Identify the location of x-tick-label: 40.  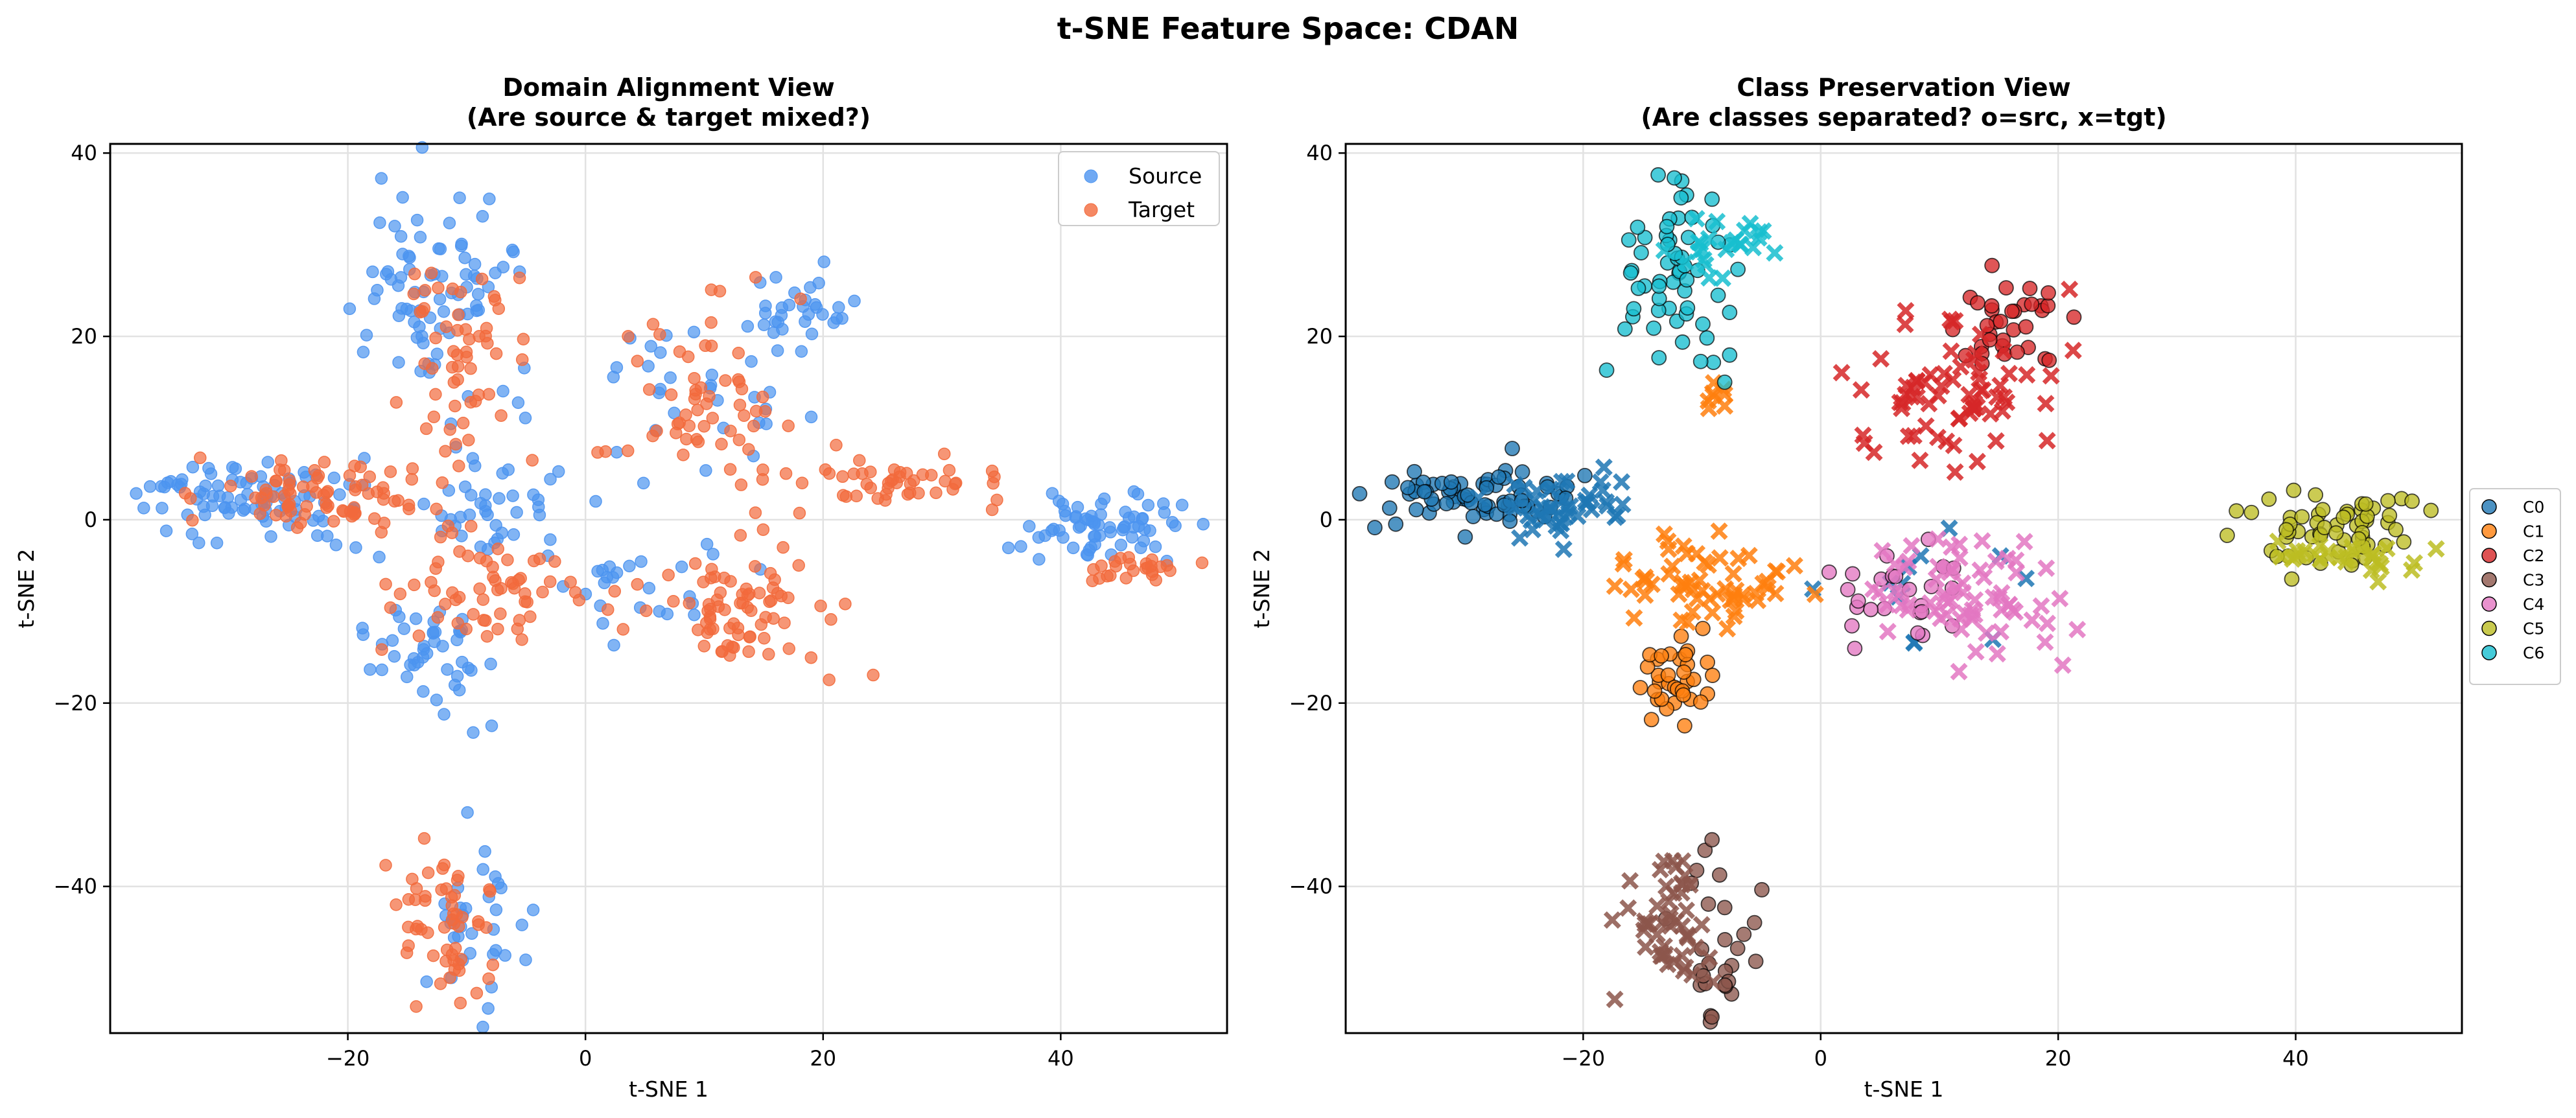
(2295, 1058).